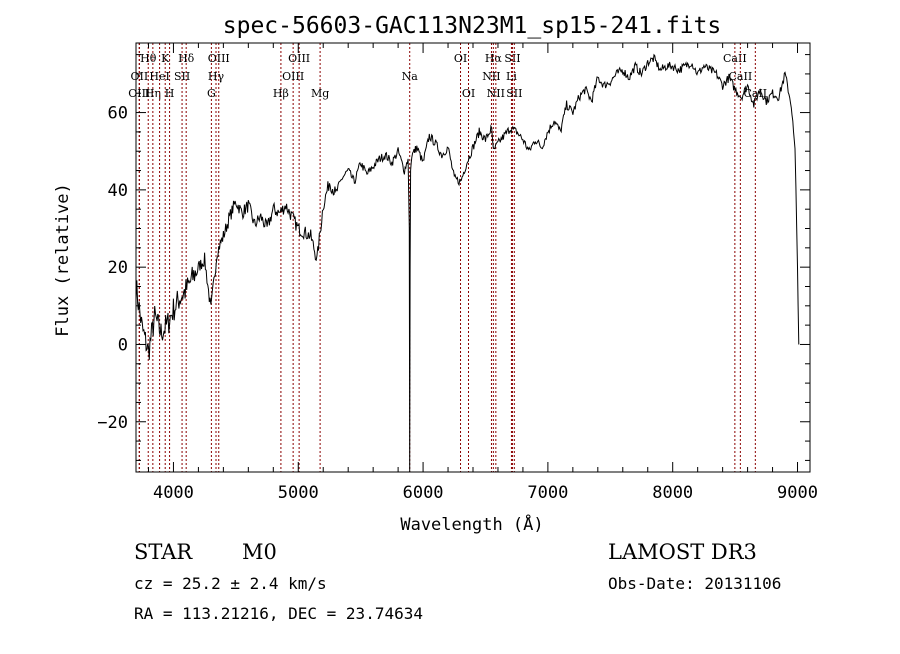 This screenshot has width=900, height=654. Describe the element at coordinates (511, 76) in the screenshot. I see `line-label: Li` at that location.